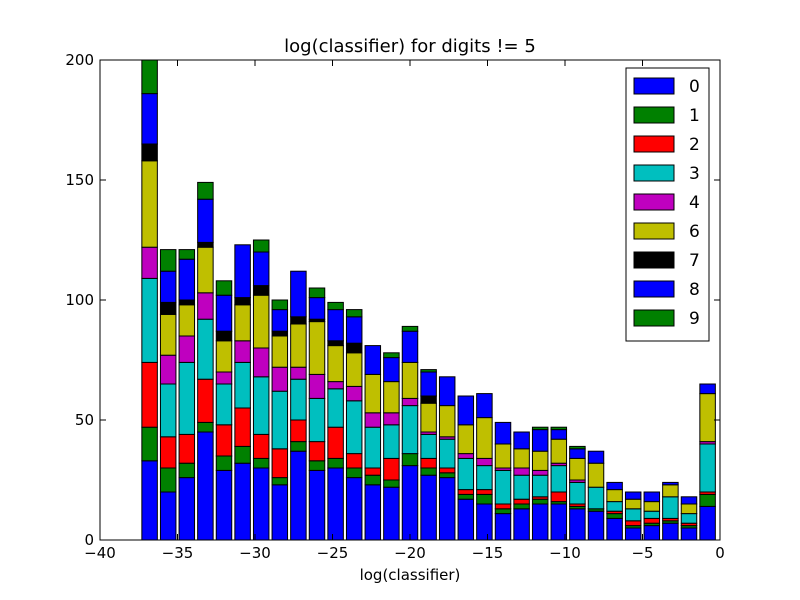 The image size is (800, 600). What do you see at coordinates (694, 87) in the screenshot?
I see `legend-label-digit-0: 0` at bounding box center [694, 87].